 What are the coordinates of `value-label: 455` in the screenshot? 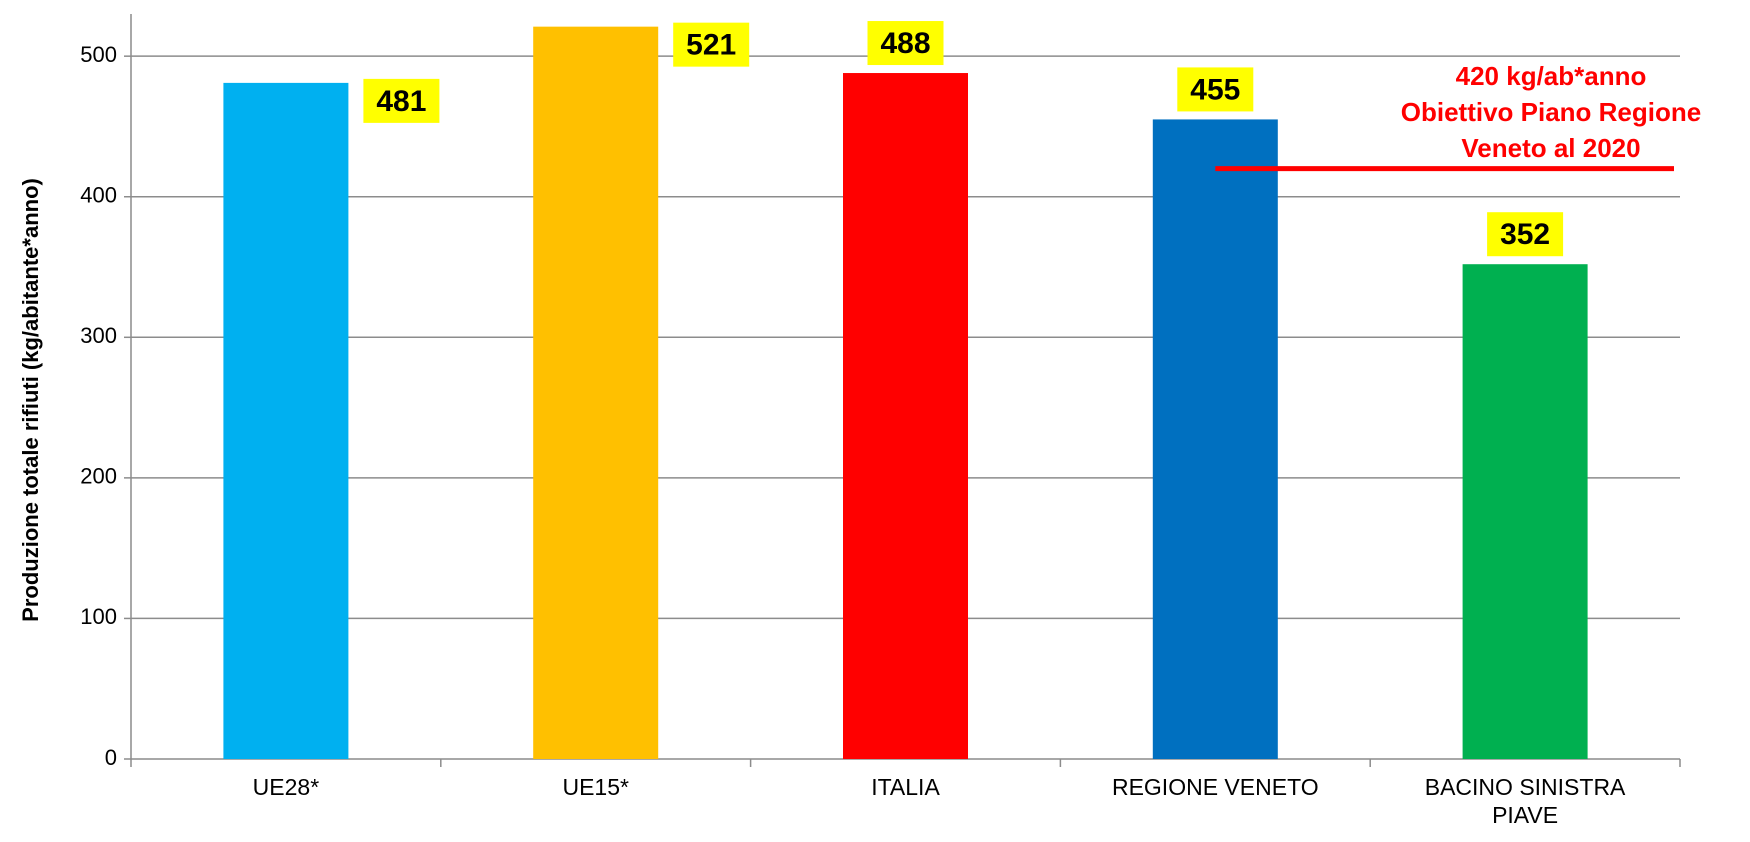 It's located at (1215, 89).